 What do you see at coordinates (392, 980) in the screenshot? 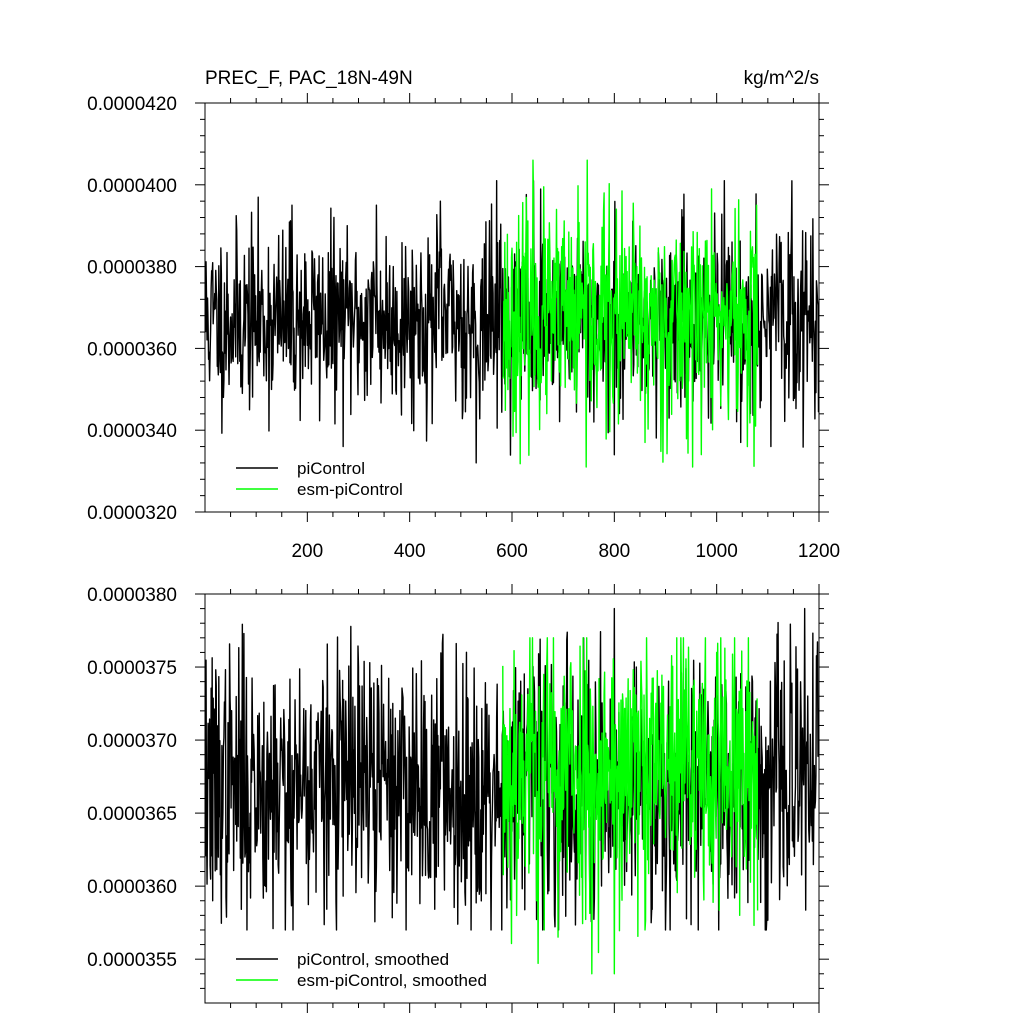
I see `legend-label: esm-piControl, smoothed` at bounding box center [392, 980].